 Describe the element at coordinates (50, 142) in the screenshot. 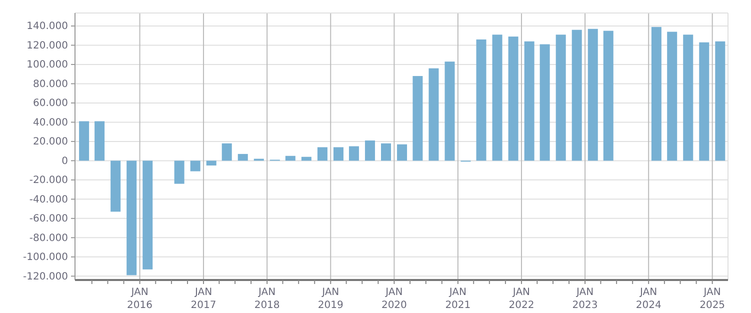

I see `y-tick-label: 20.000` at that location.